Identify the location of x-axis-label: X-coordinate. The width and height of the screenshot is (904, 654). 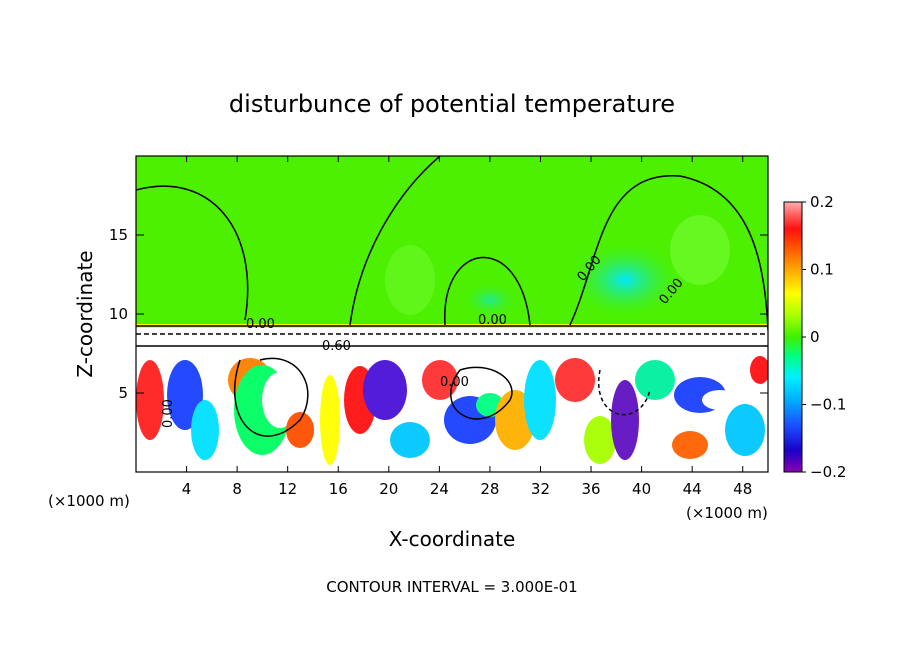
(452, 539).